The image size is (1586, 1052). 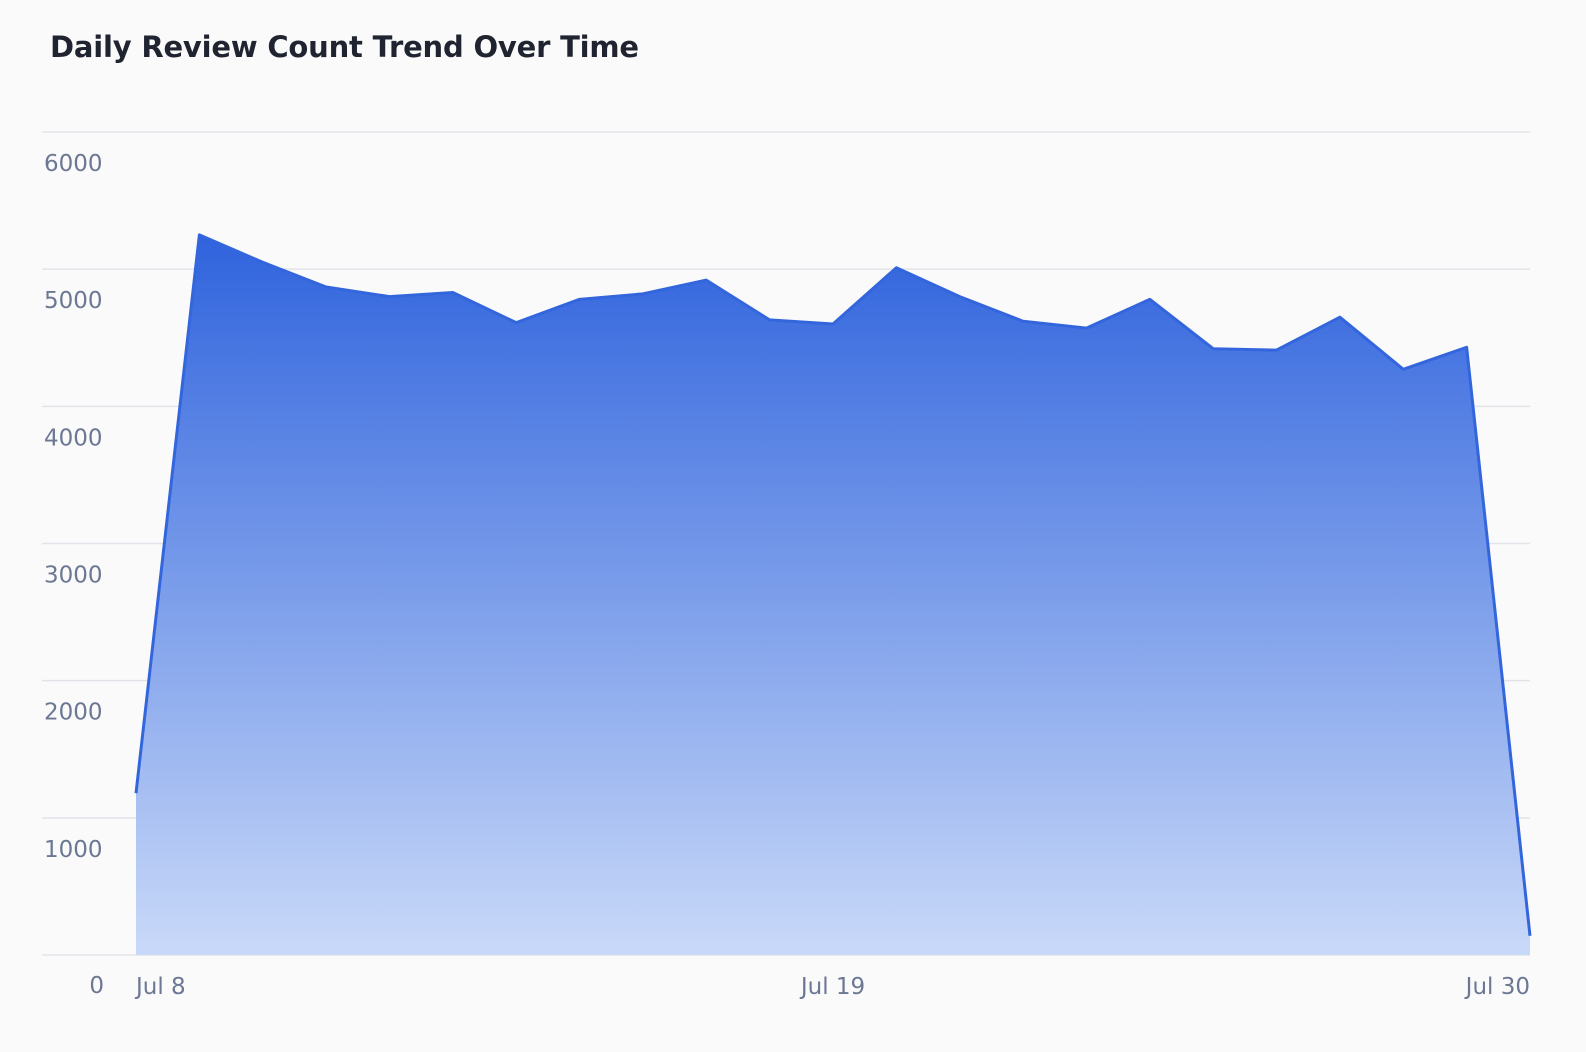 I want to click on data-point: Jul 18: 4630, so click(x=770, y=320).